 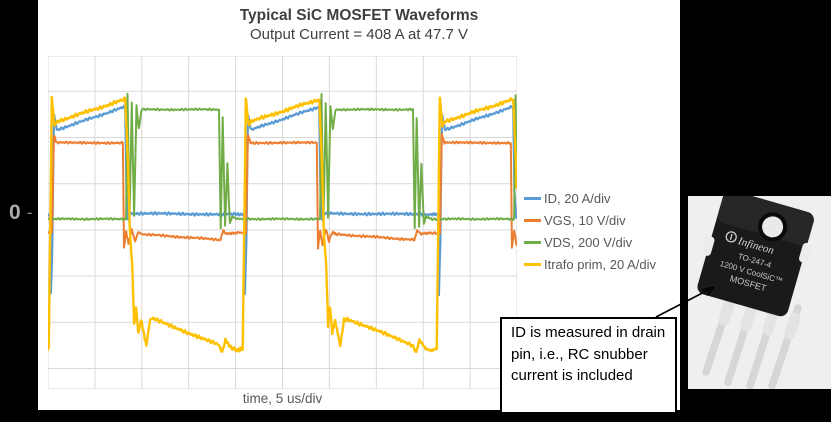 I want to click on legend-label-id: ID, 20 A/div, so click(x=577, y=198).